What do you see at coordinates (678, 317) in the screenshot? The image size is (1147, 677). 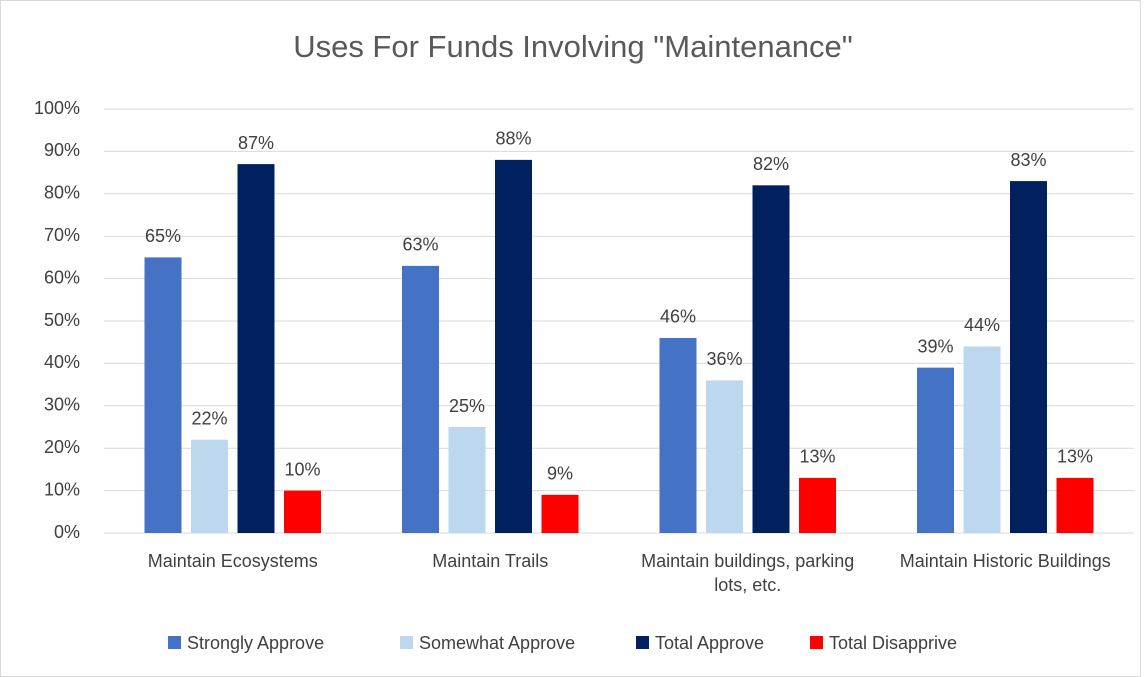 I see `value-label: 46%` at bounding box center [678, 317].